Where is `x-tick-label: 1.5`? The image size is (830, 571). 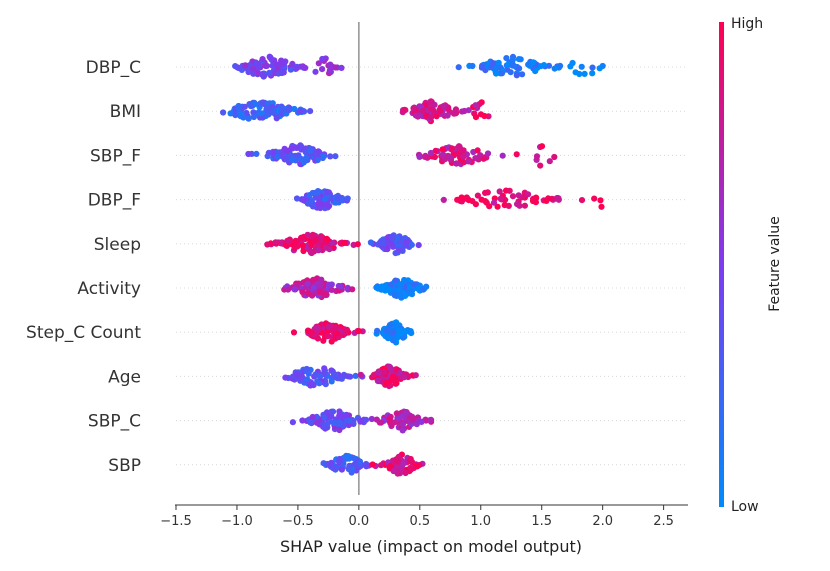
x-tick-label: 1.5 is located at coordinates (541, 521).